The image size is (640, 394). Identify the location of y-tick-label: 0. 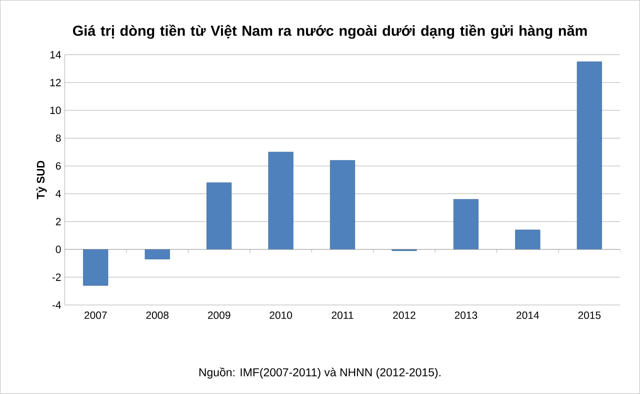
(58, 250).